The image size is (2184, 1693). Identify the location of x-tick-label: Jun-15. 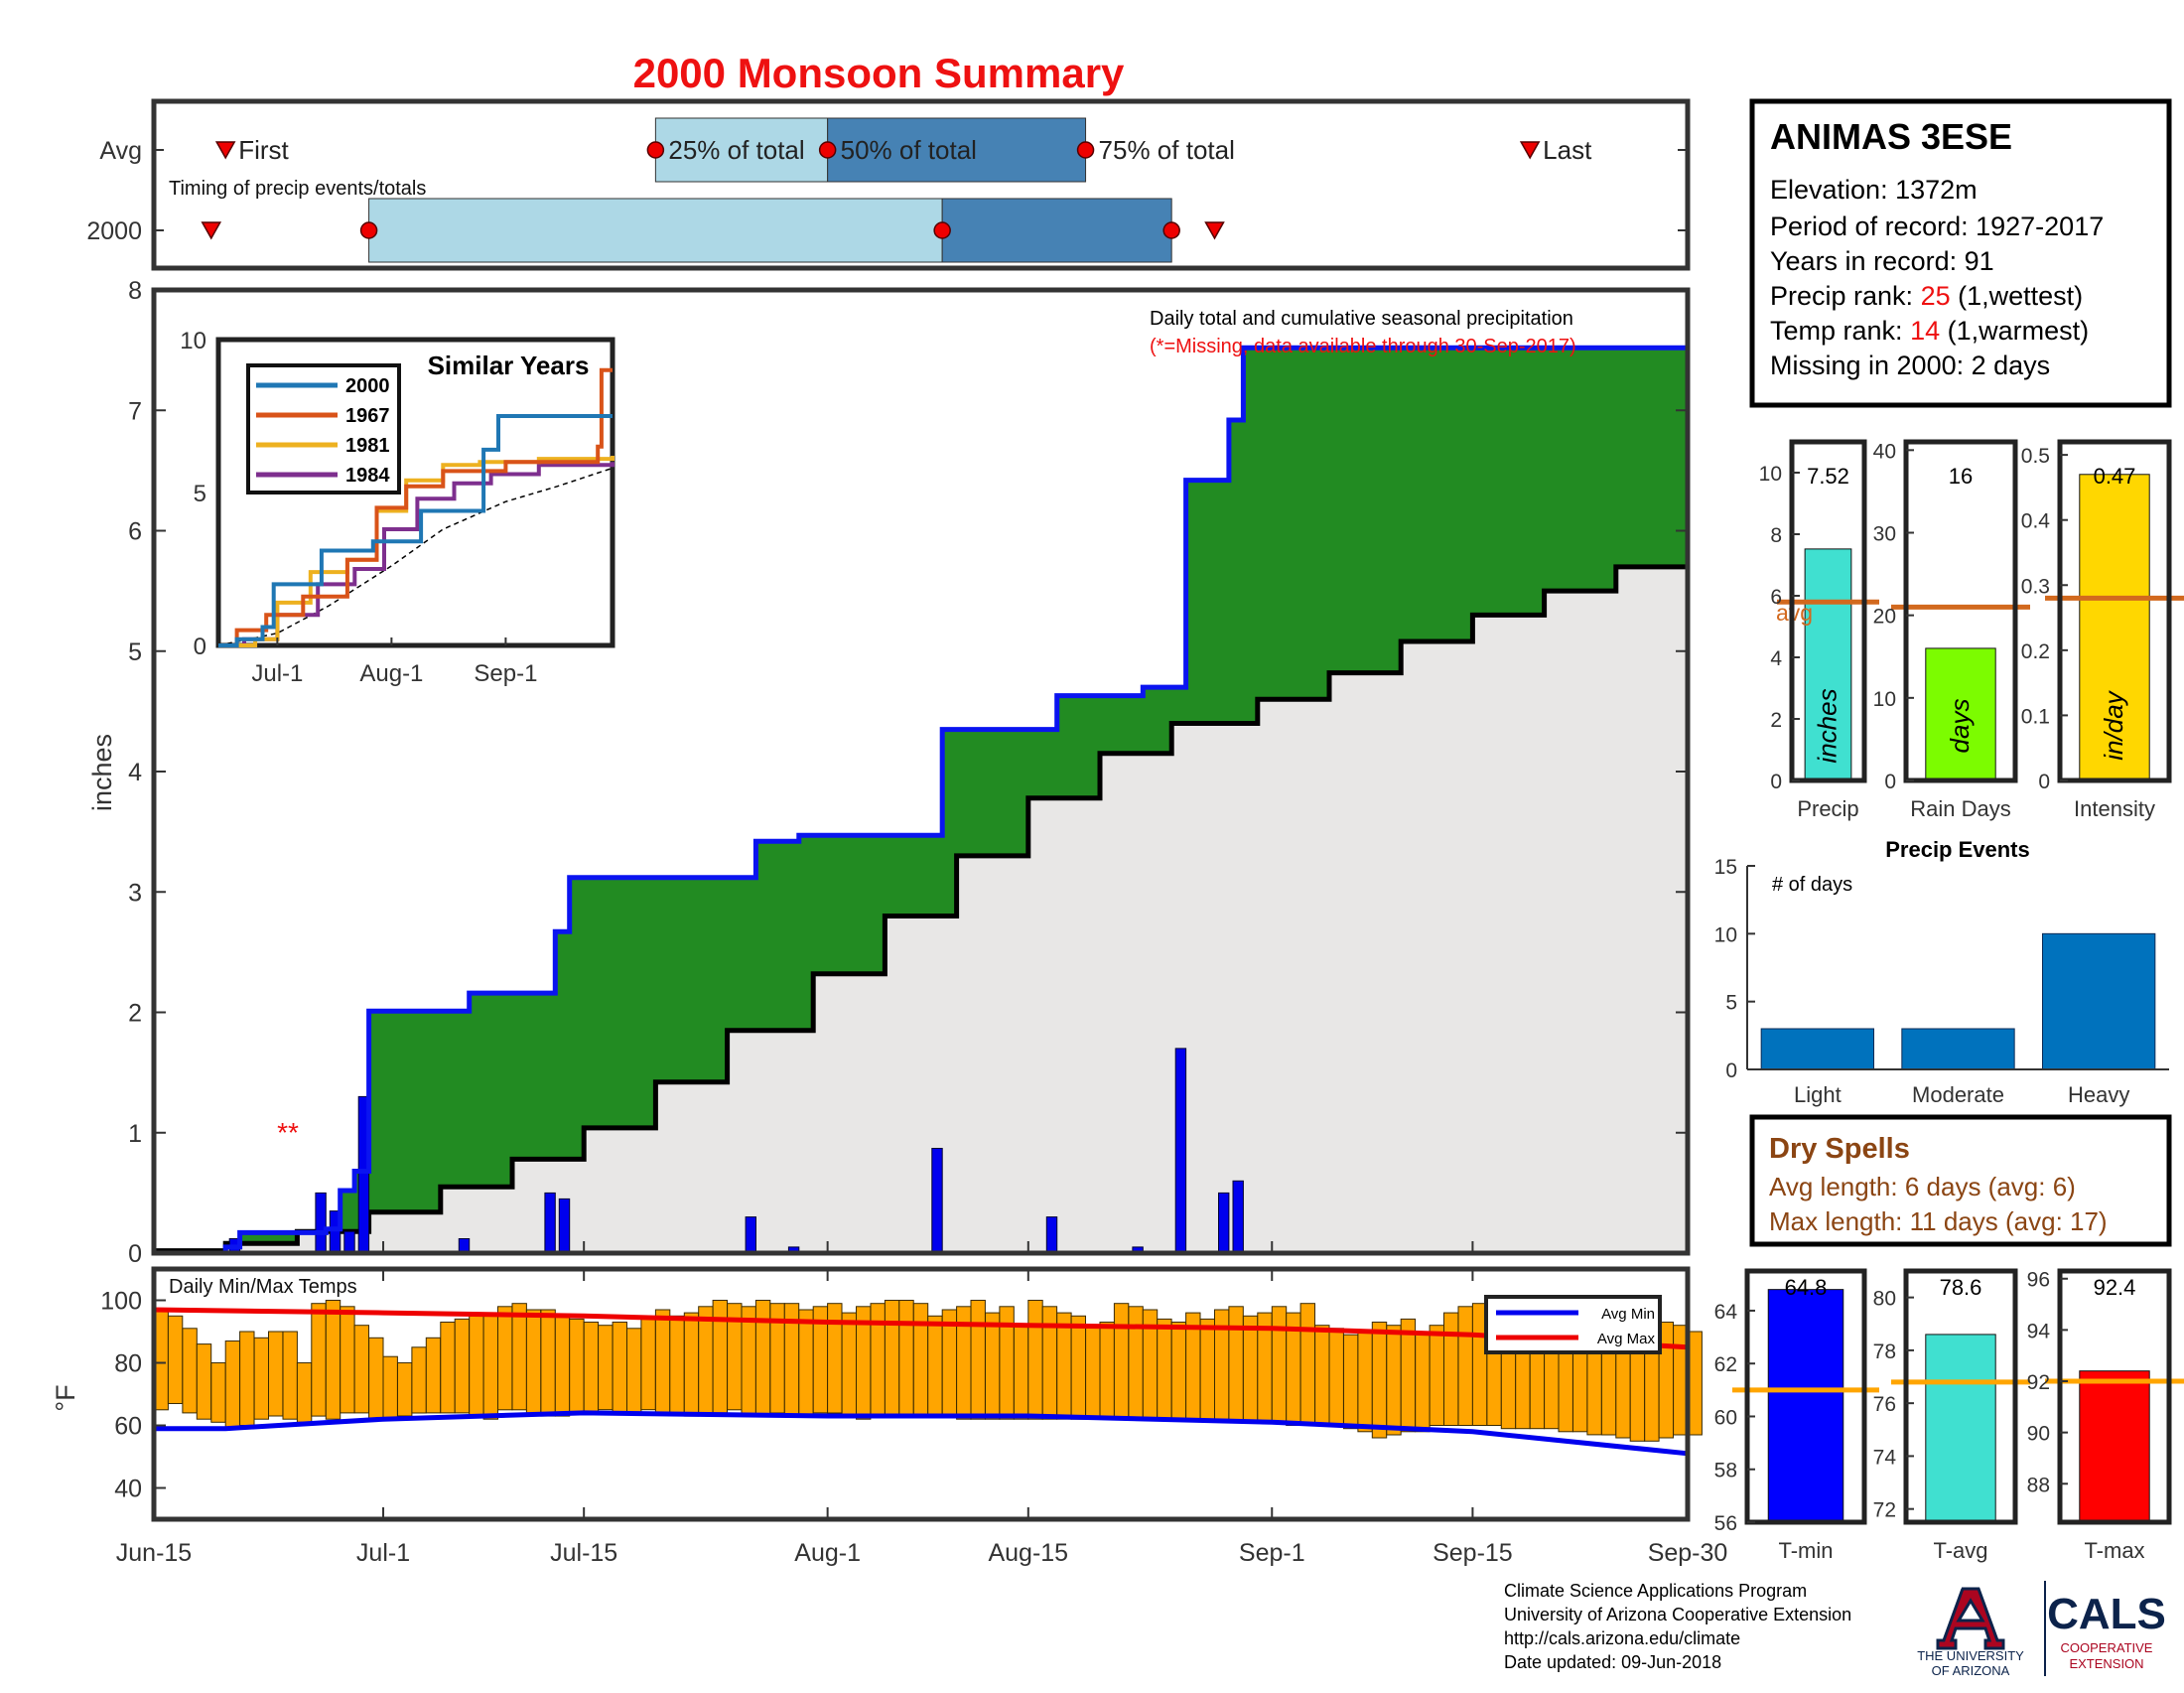
(154, 1553).